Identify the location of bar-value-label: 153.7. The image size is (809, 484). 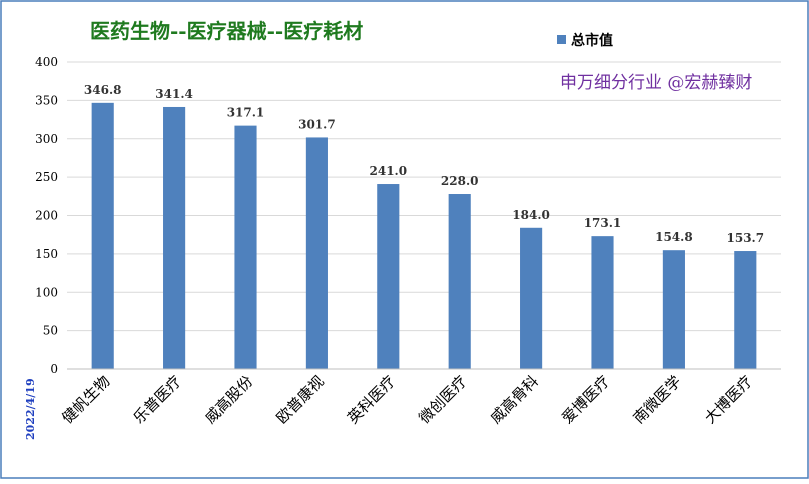
(746, 238).